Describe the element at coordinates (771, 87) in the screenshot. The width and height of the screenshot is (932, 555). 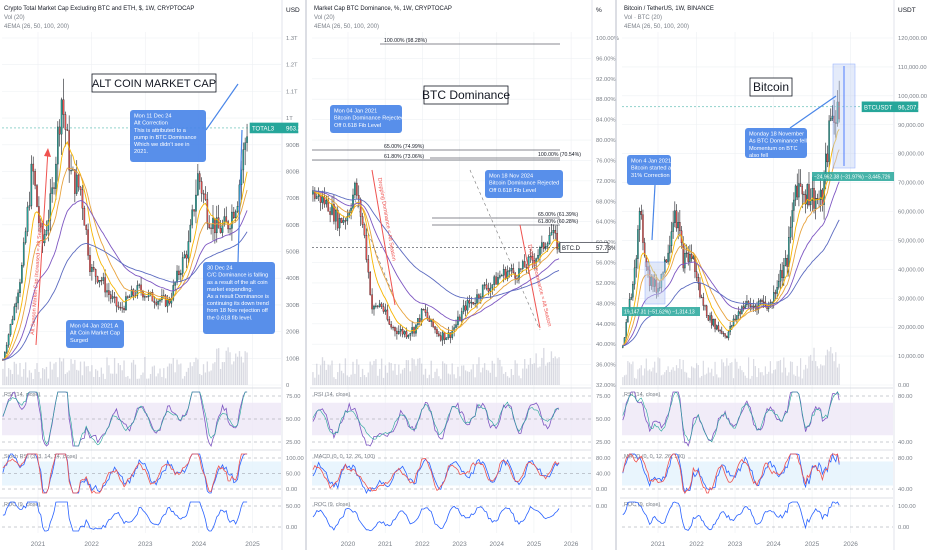
I see `chart-title-box: Bitcoin` at that location.